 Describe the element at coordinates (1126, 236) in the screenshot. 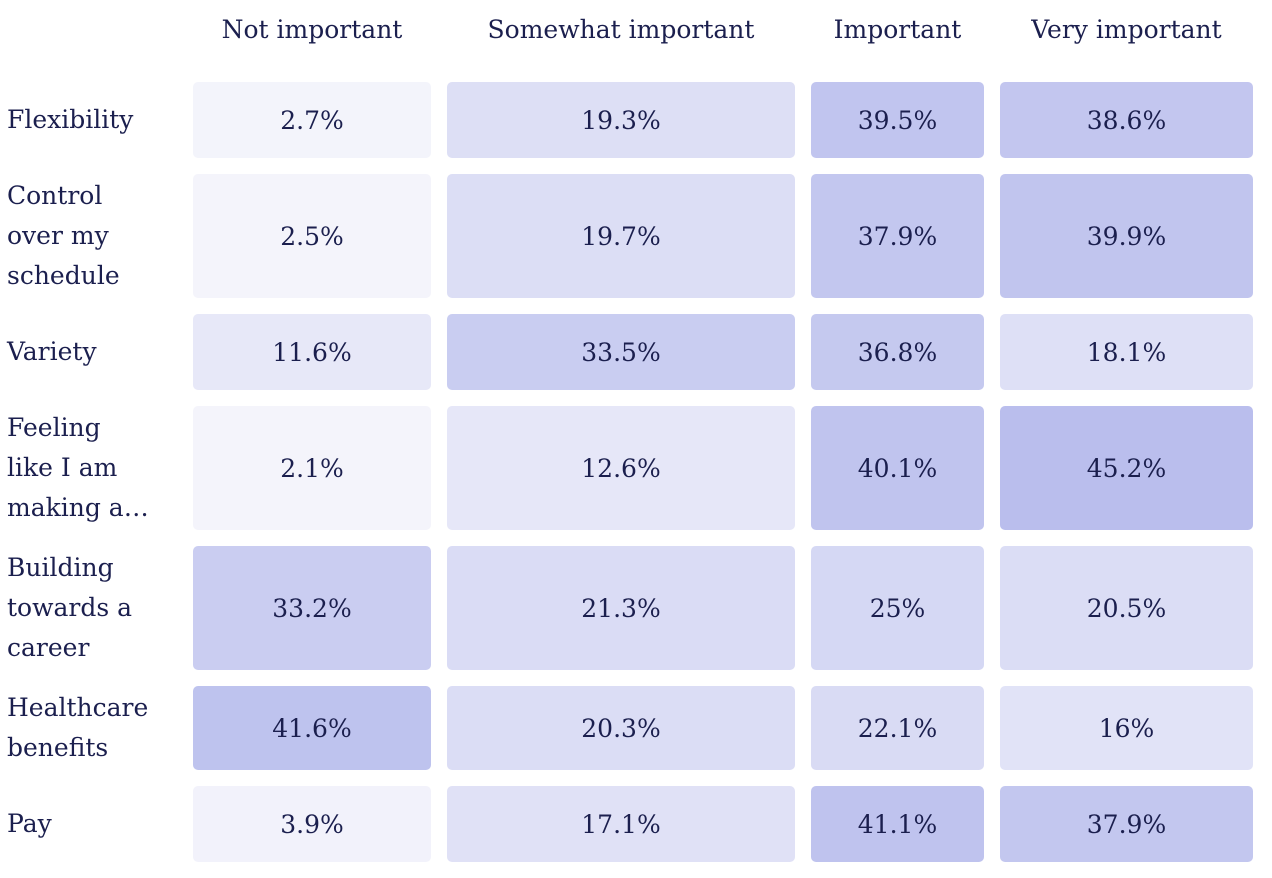

I see `heatmap-cell: 39.9%` at that location.